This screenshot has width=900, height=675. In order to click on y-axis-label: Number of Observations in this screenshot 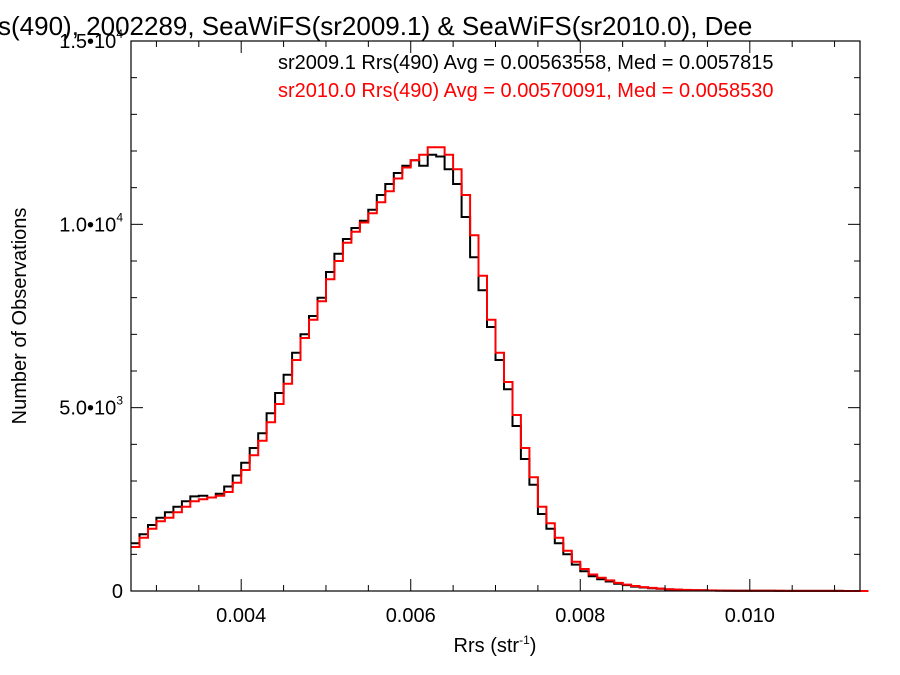, I will do `click(20, 316)`.